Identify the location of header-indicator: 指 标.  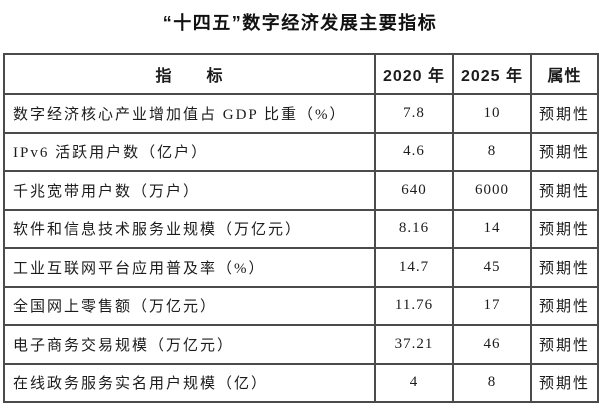
(189, 74).